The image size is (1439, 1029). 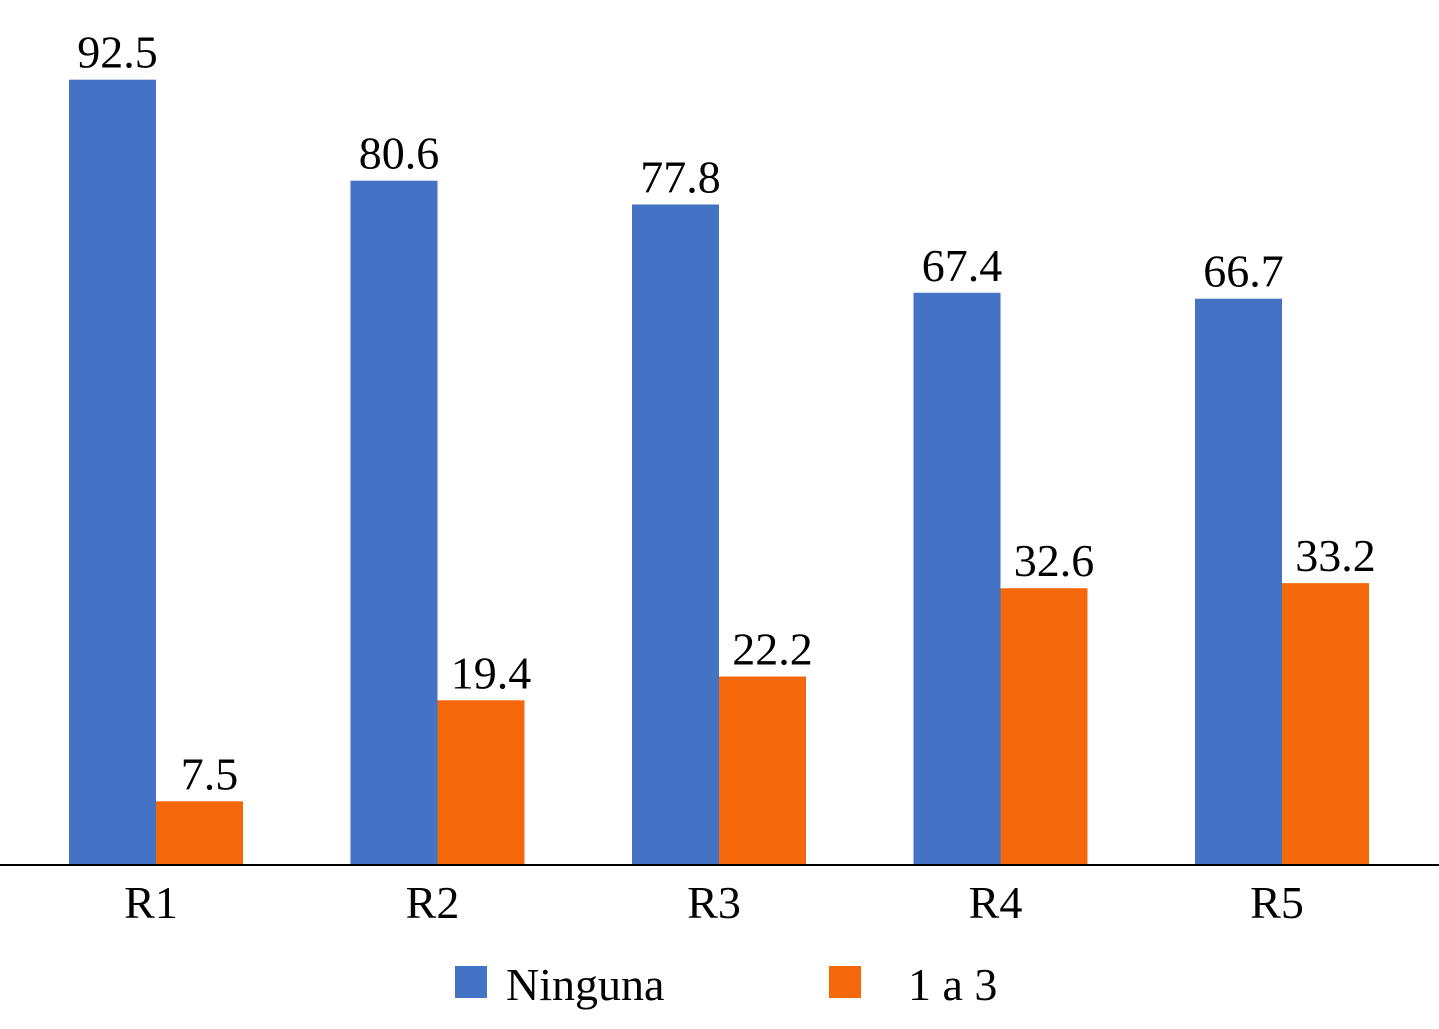 What do you see at coordinates (1277, 902) in the screenshot?
I see `x-tick-label: R5` at bounding box center [1277, 902].